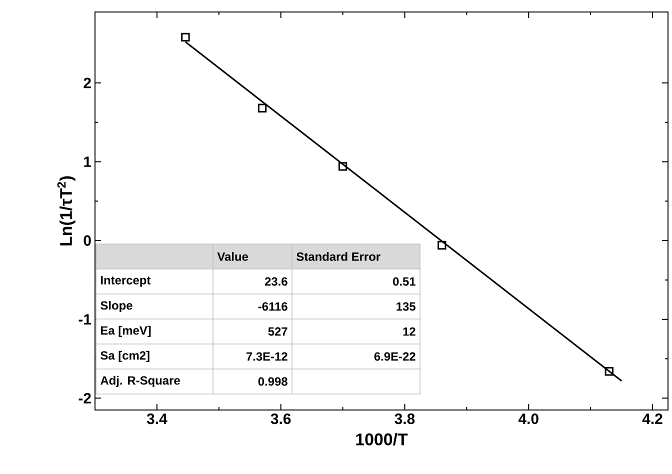 The width and height of the screenshot is (672, 474). I want to click on x-axis-title: 1000/T, so click(382, 439).